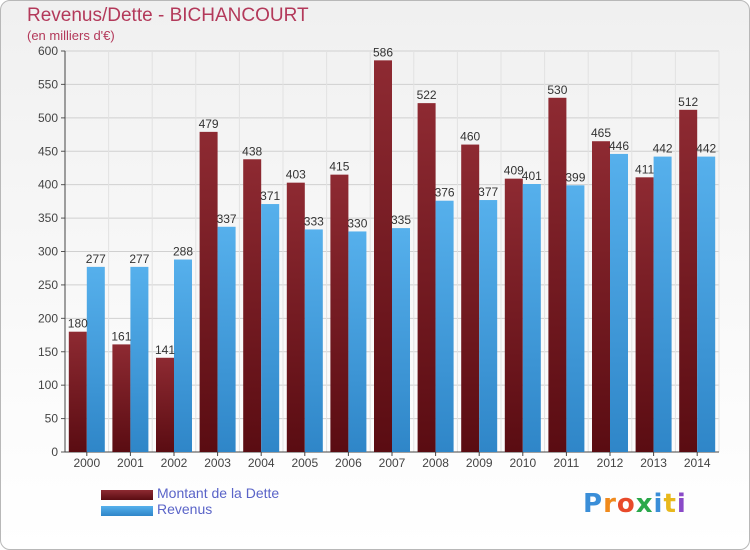 The image size is (750, 550). What do you see at coordinates (48, 252) in the screenshot?
I see `y-tick-label: 300` at bounding box center [48, 252].